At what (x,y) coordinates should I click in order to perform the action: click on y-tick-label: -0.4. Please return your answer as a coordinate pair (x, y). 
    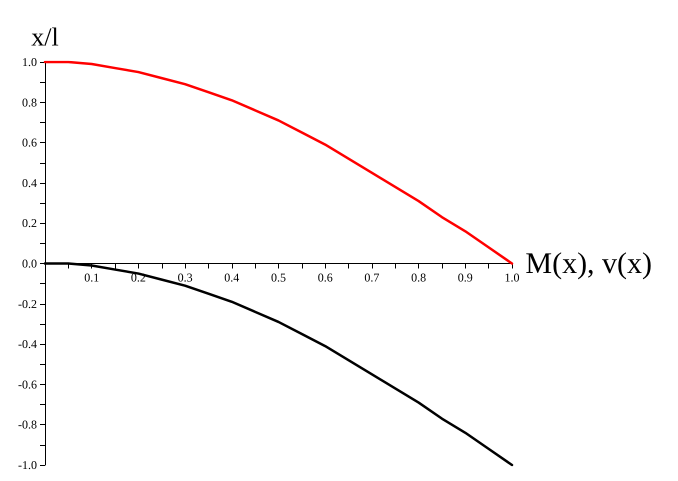
    Looking at the image, I should click on (27, 344).